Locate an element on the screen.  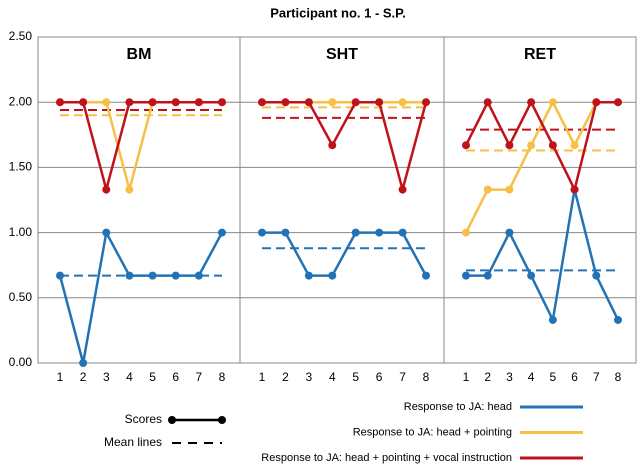
y-tick-label: 1.50 is located at coordinates (21, 167).